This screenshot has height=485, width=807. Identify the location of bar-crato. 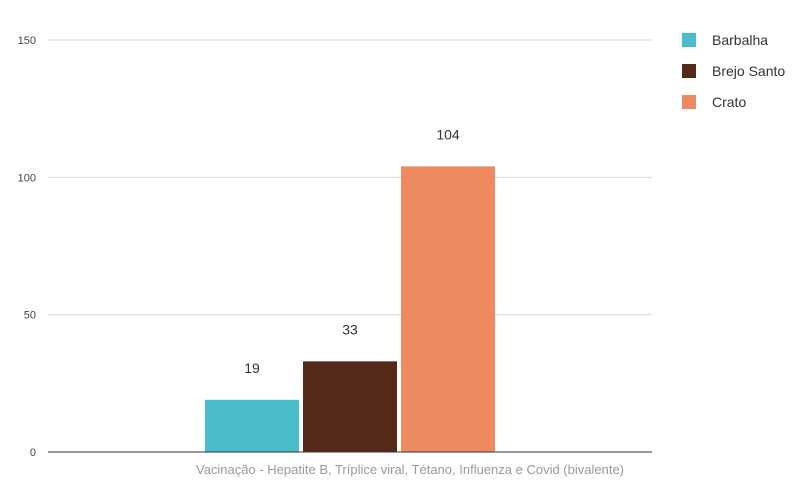
(448, 309).